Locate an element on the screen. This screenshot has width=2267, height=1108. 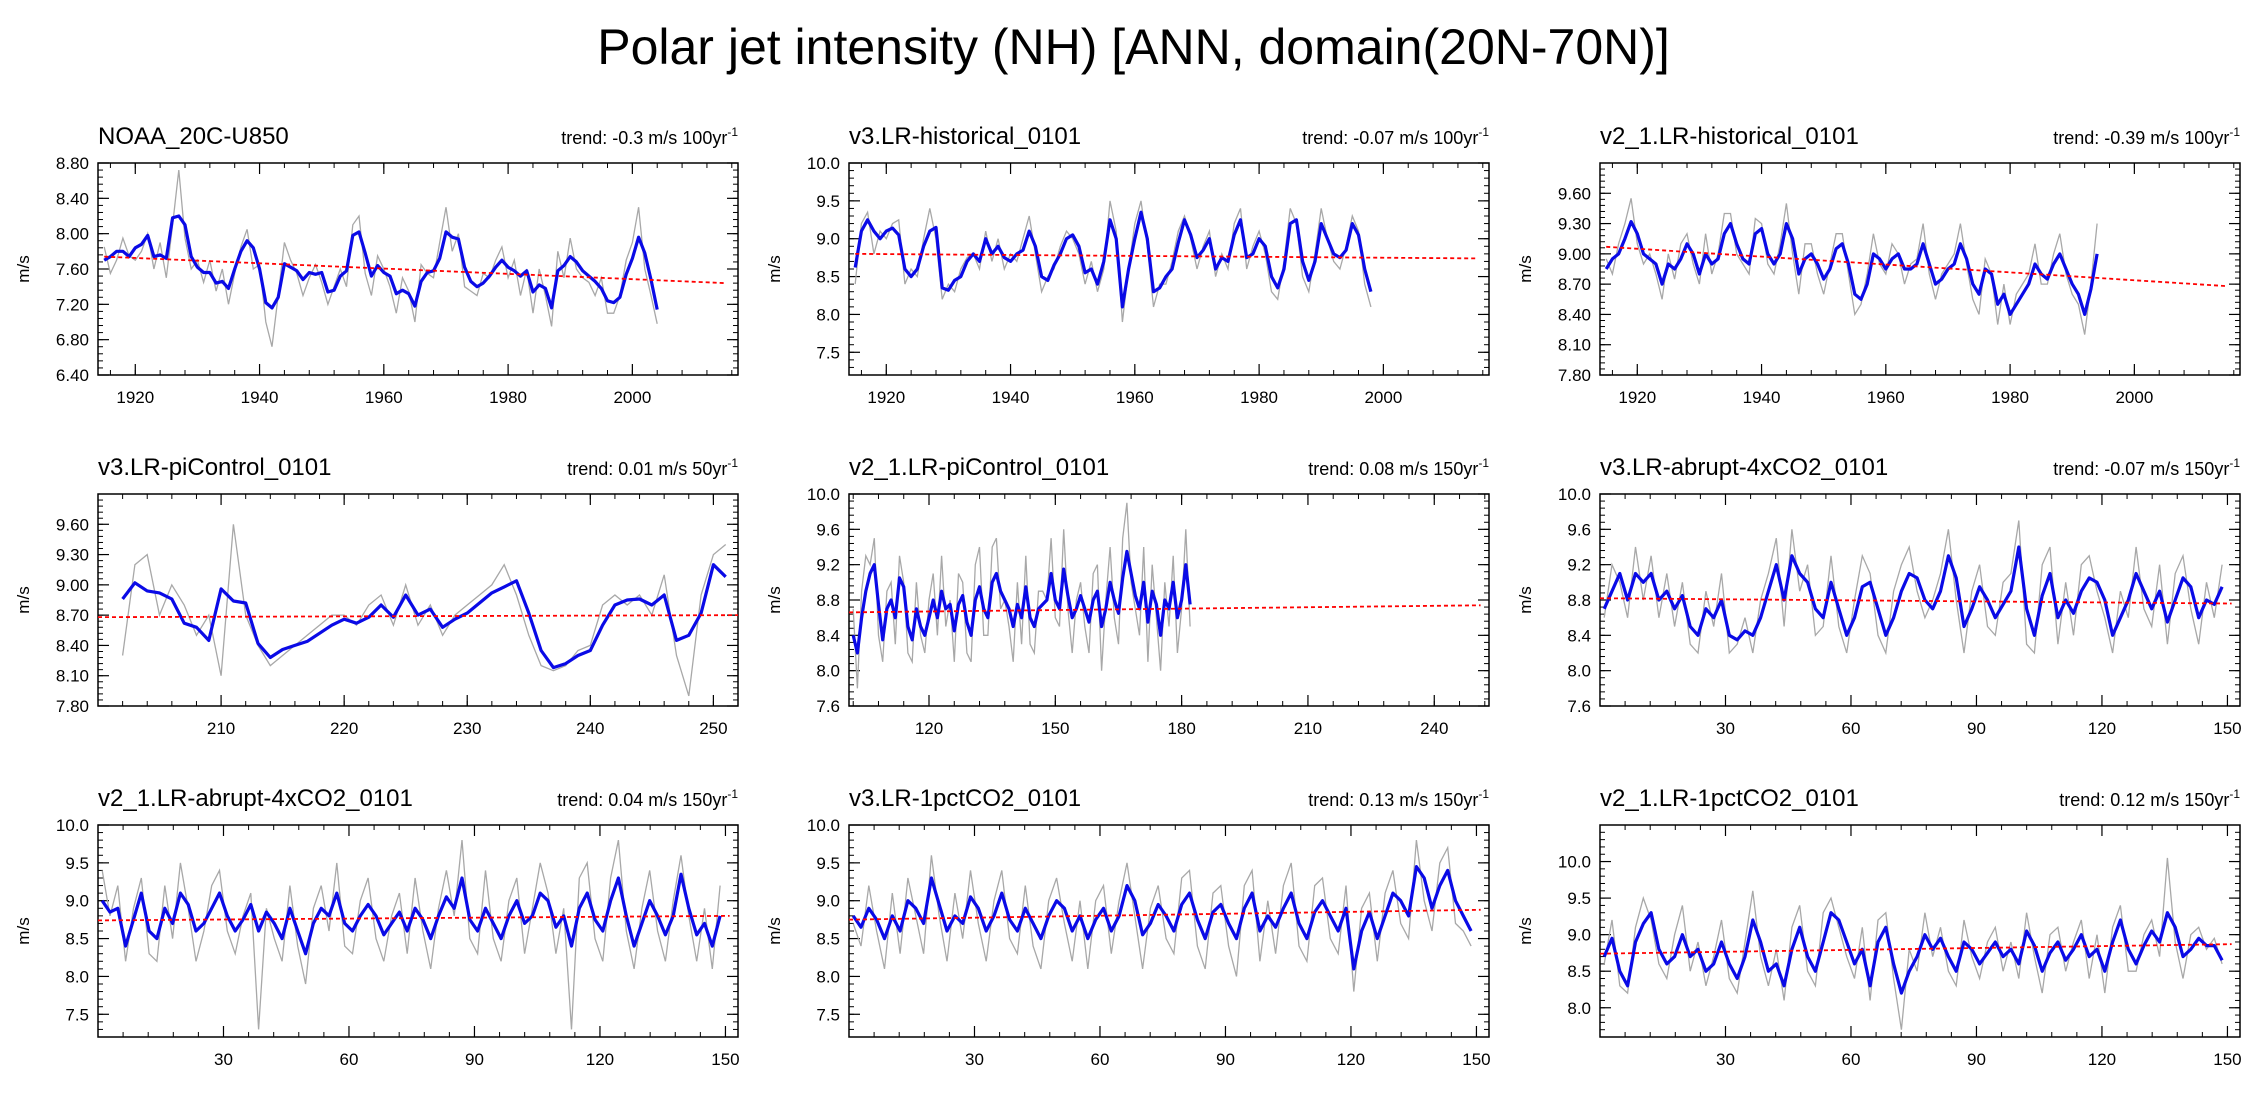
x-tick-label: 120 is located at coordinates (929, 728).